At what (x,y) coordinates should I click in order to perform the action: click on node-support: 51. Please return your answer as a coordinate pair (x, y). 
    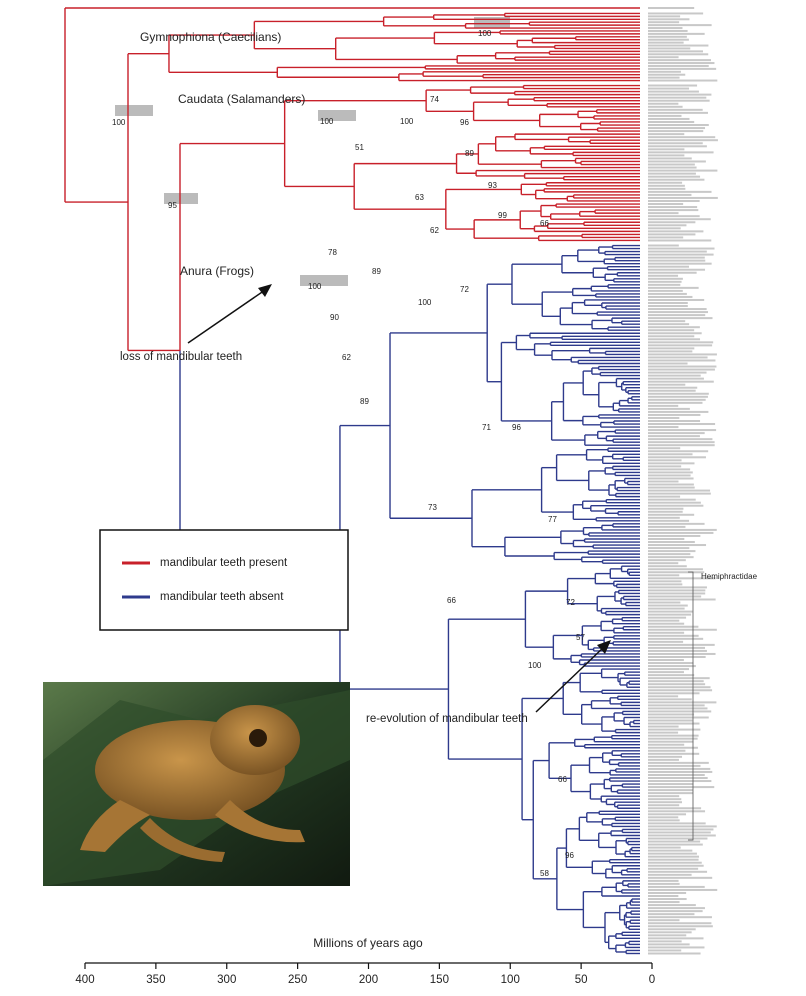
    Looking at the image, I should click on (359, 147).